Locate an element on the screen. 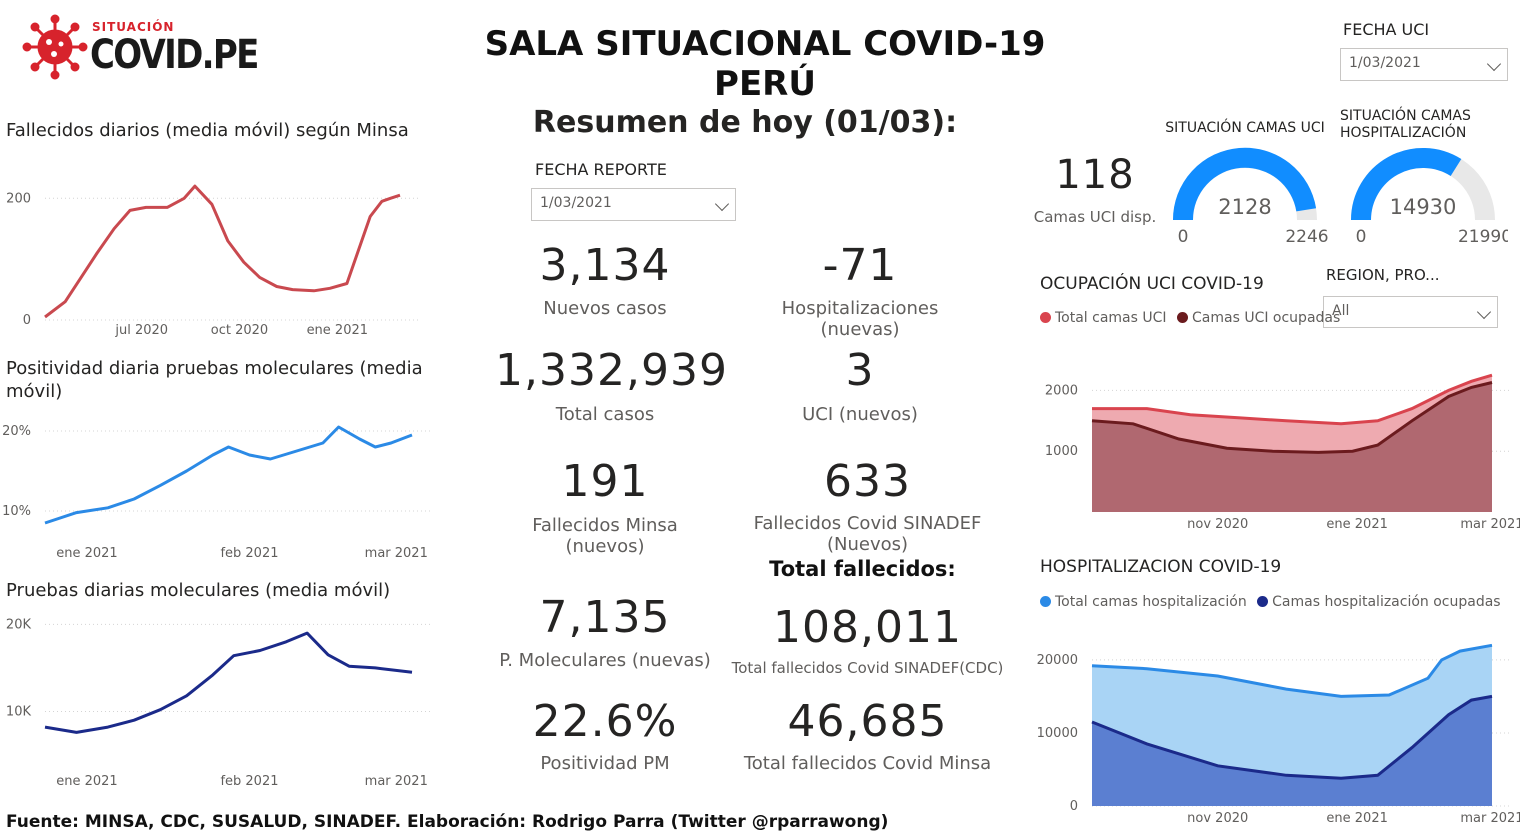  y-tick-label: 20K is located at coordinates (19, 624).